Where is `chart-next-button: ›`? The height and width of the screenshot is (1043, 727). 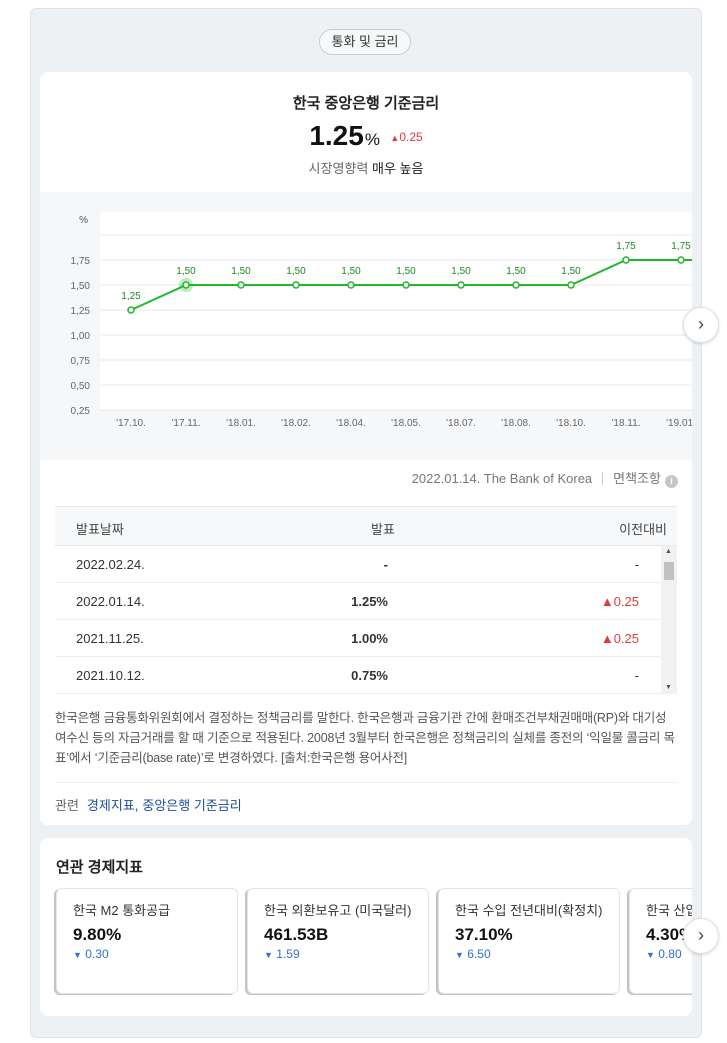 chart-next-button: › is located at coordinates (701, 325).